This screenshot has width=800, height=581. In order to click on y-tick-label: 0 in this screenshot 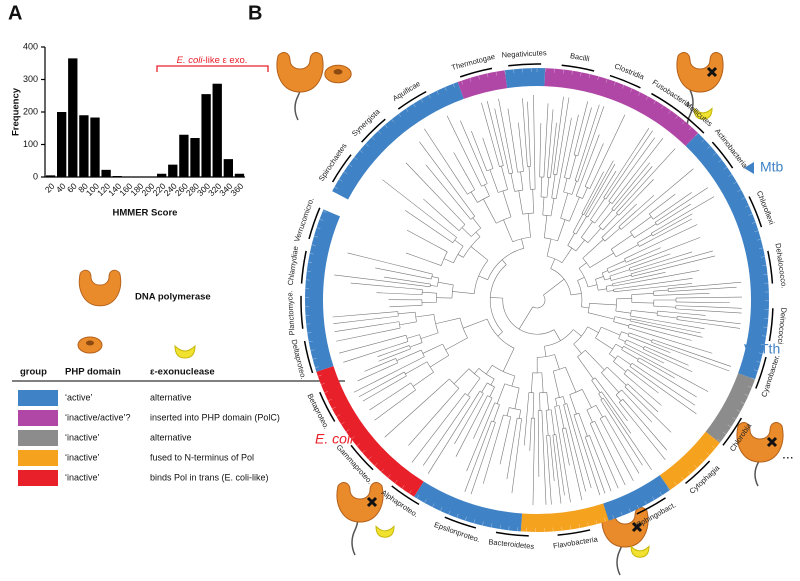, I will do `click(35, 176)`.